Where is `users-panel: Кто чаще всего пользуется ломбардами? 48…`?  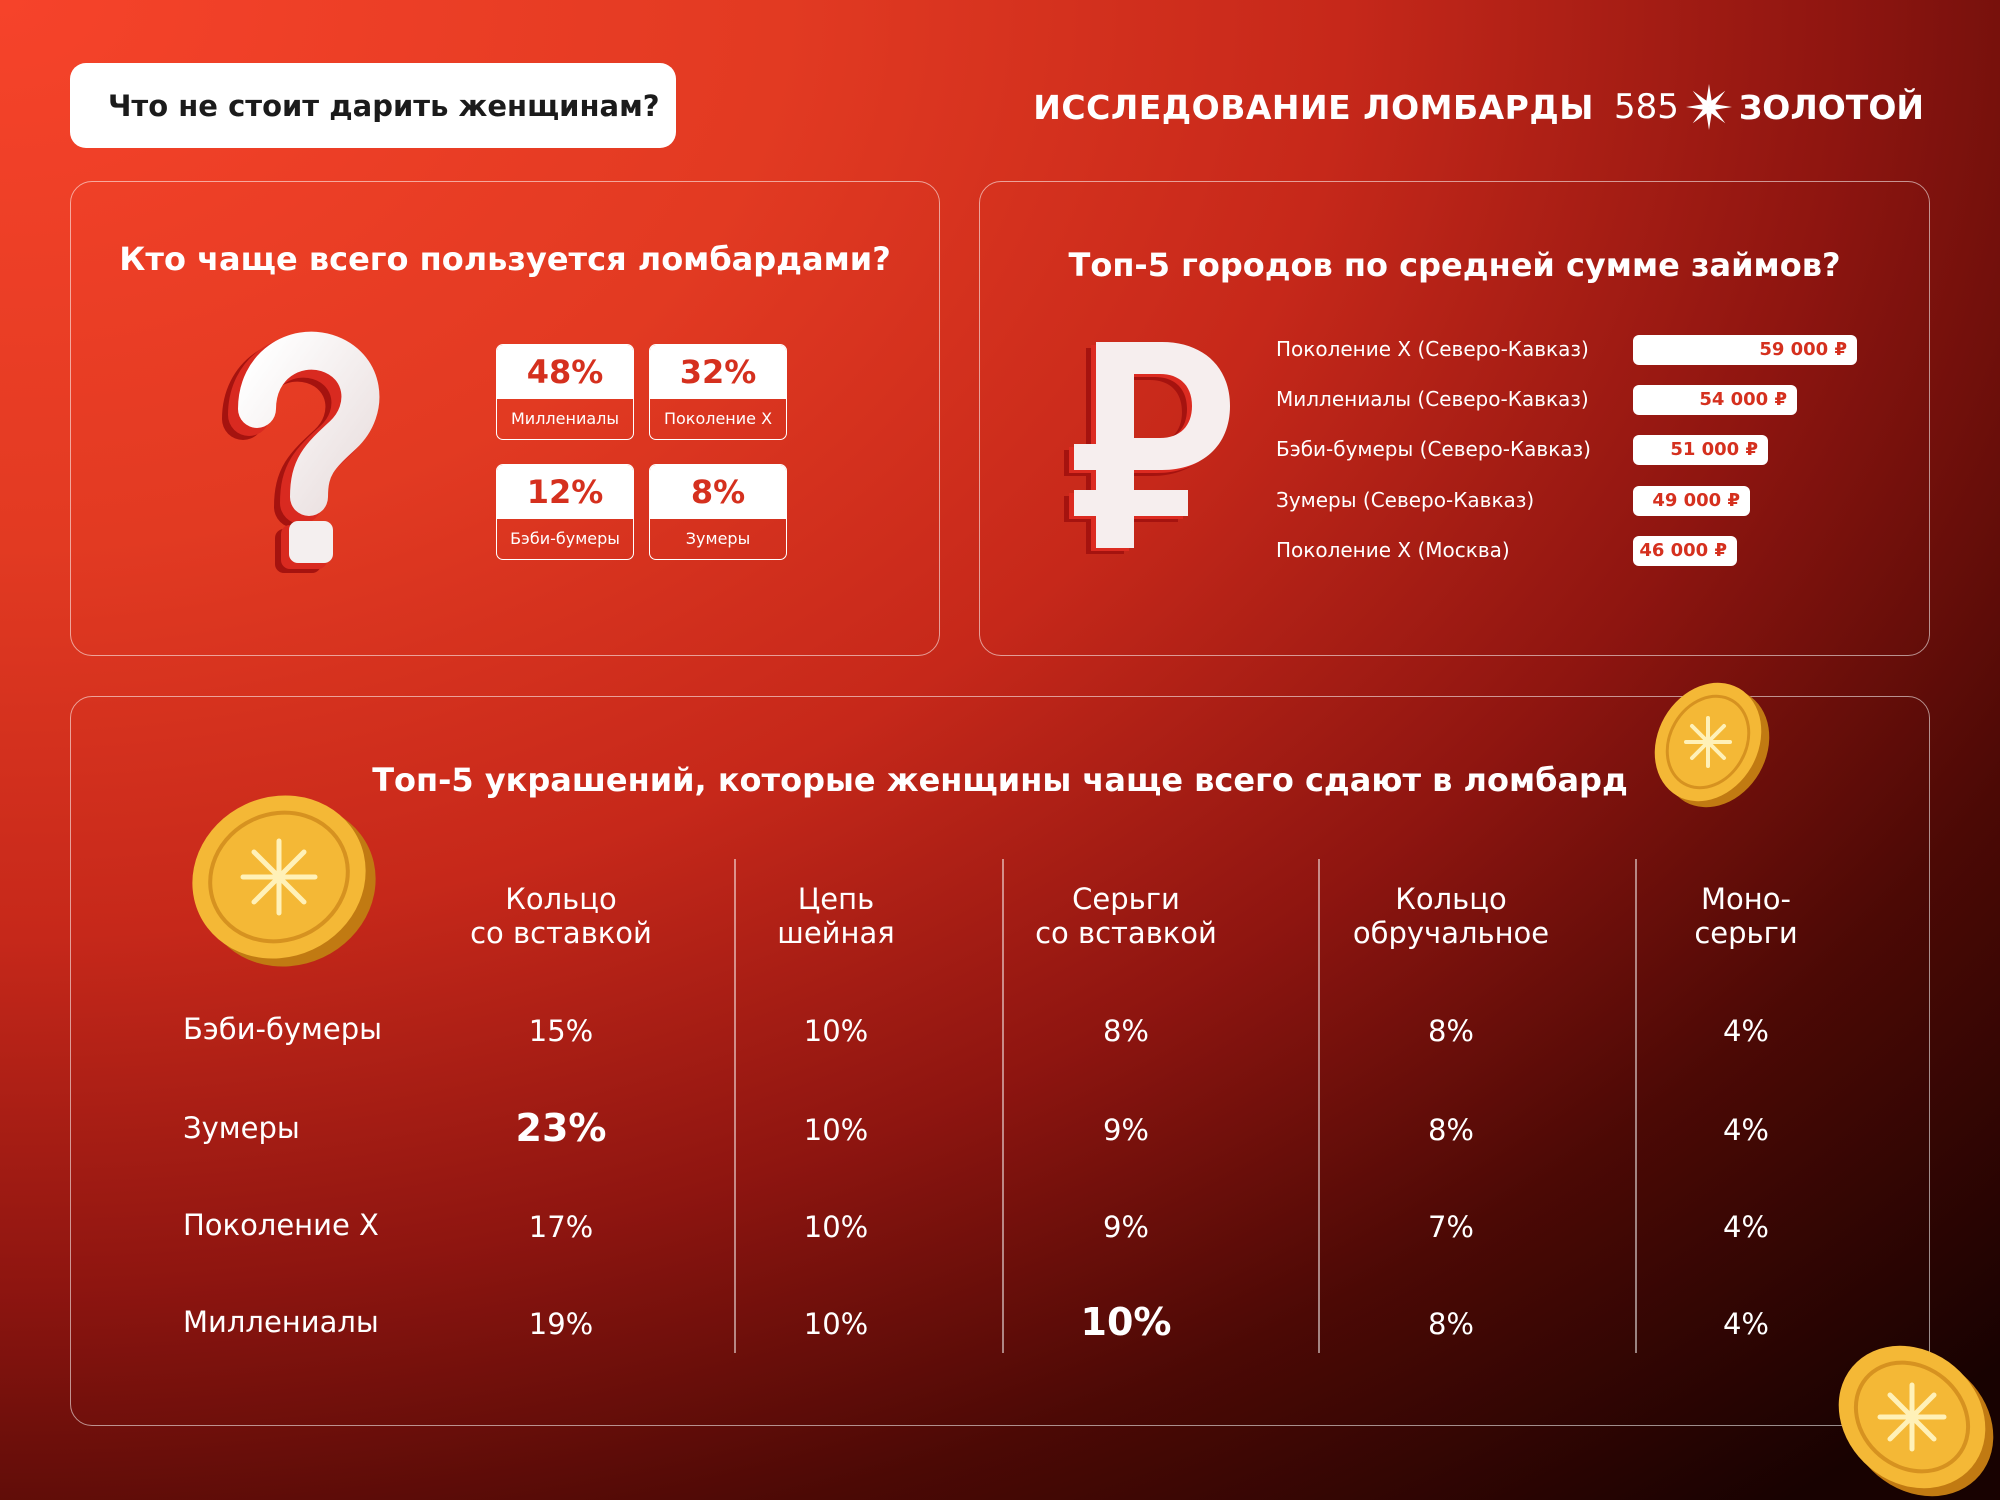 users-panel: Кто чаще всего пользуется ломбардами? 48… is located at coordinates (505, 418).